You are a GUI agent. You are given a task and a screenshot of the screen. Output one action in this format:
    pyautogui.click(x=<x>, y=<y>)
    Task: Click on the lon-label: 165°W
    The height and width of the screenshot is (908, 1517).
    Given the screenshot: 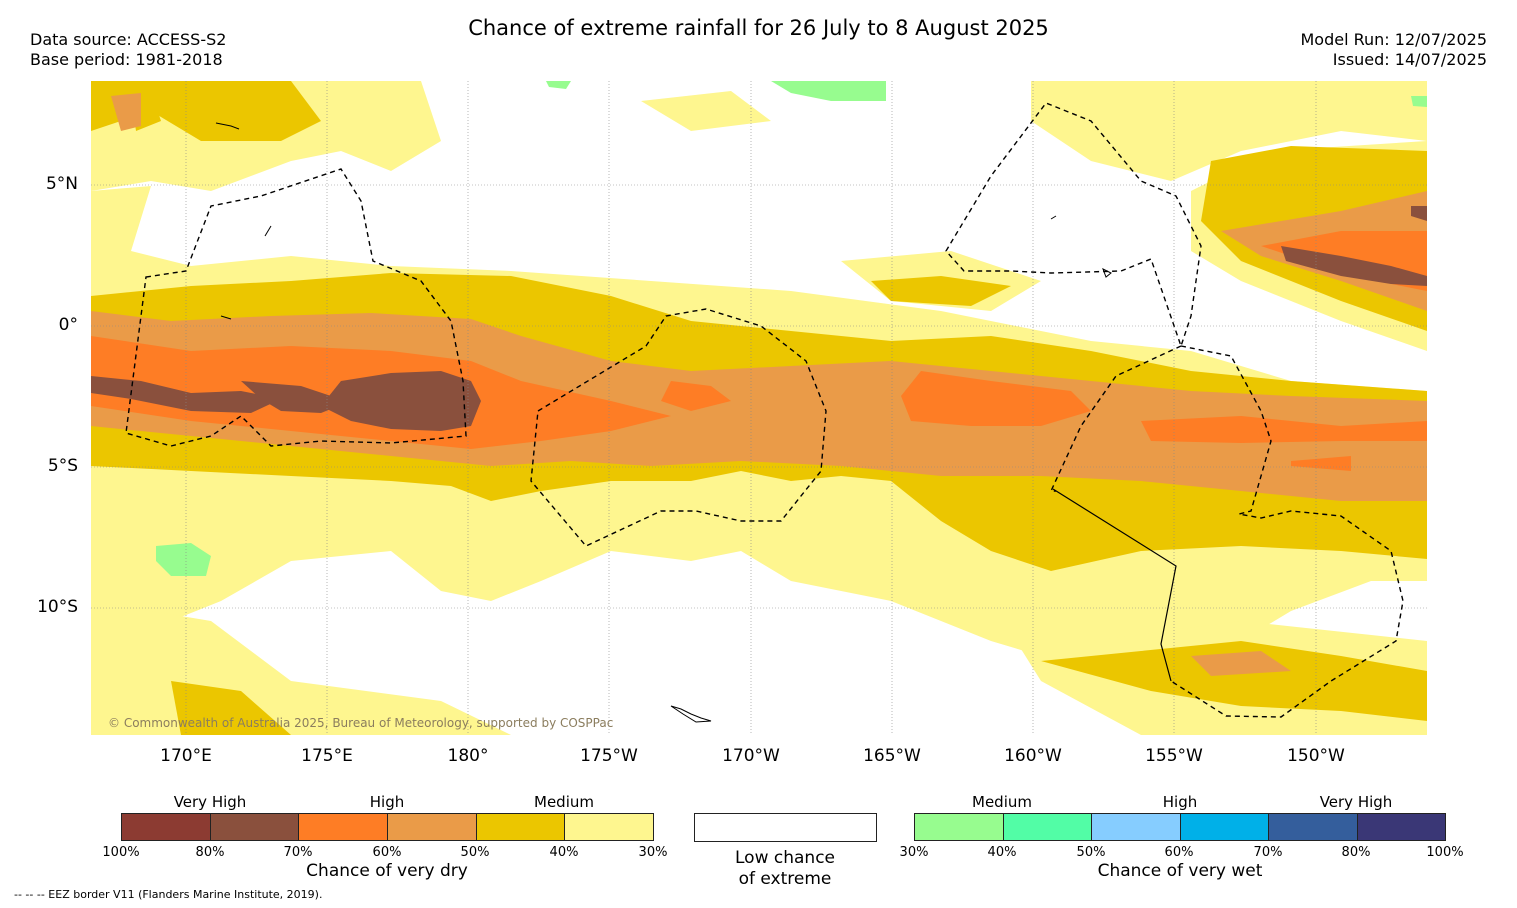 What is the action you would take?
    pyautogui.click(x=892, y=756)
    